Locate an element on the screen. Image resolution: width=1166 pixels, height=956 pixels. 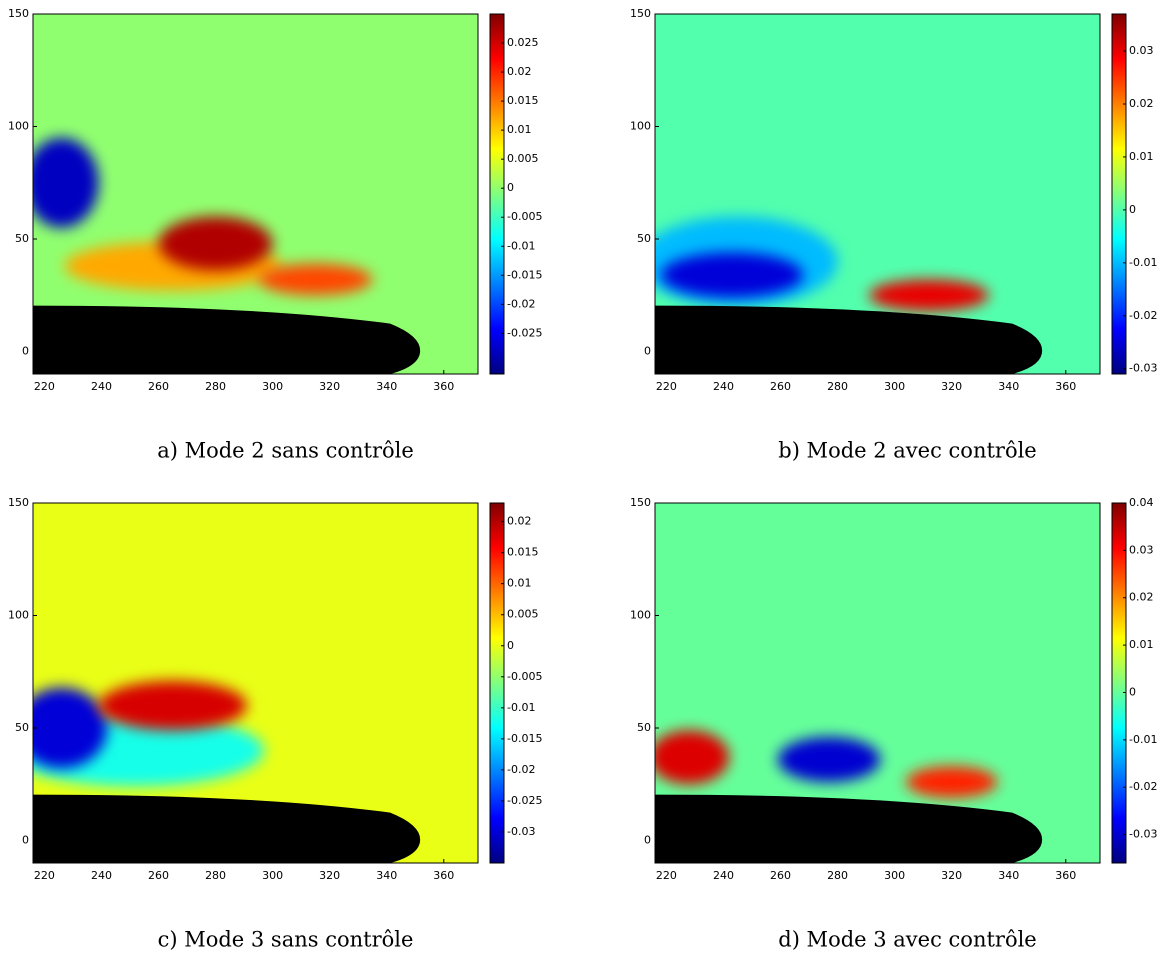
caption: a) Mode 2 sans contrôle is located at coordinates (285, 451).